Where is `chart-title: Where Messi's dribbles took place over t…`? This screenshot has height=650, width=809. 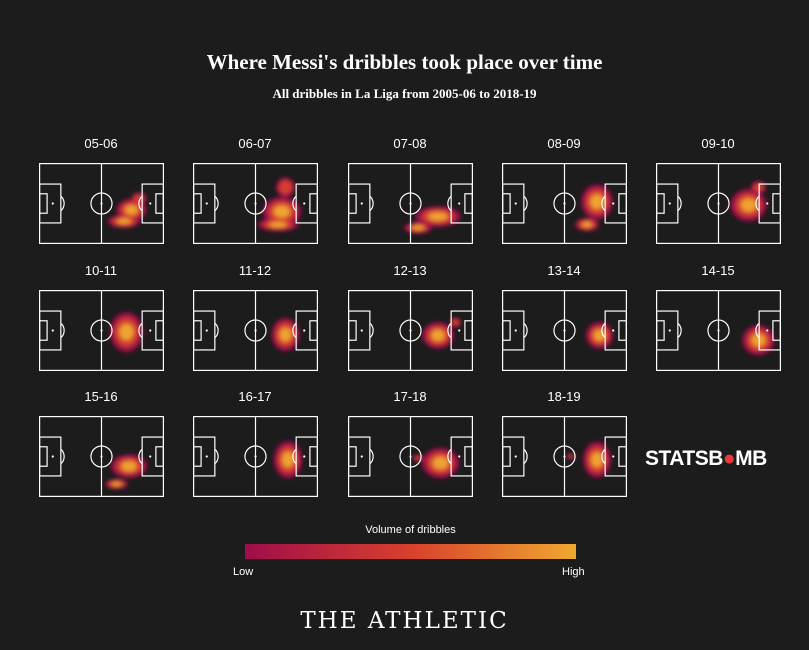
chart-title: Where Messi's dribbles took place over t… is located at coordinates (404, 62).